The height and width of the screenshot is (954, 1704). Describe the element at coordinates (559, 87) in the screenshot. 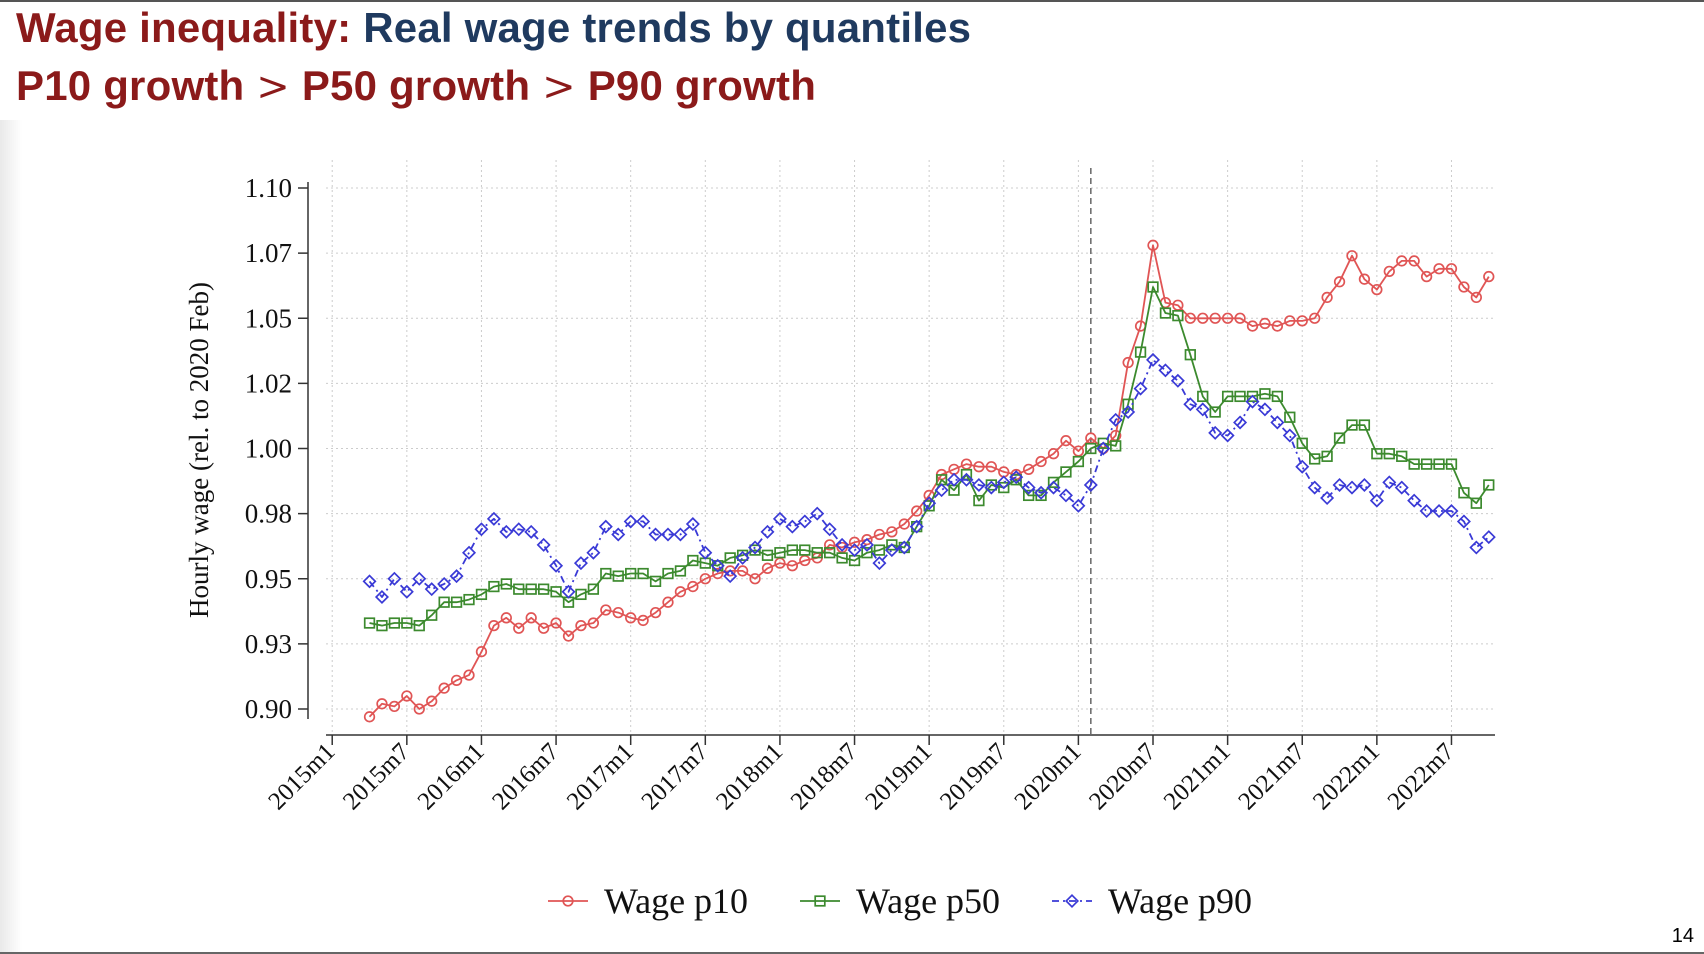

I see `subtitle-gt-2: >` at that location.